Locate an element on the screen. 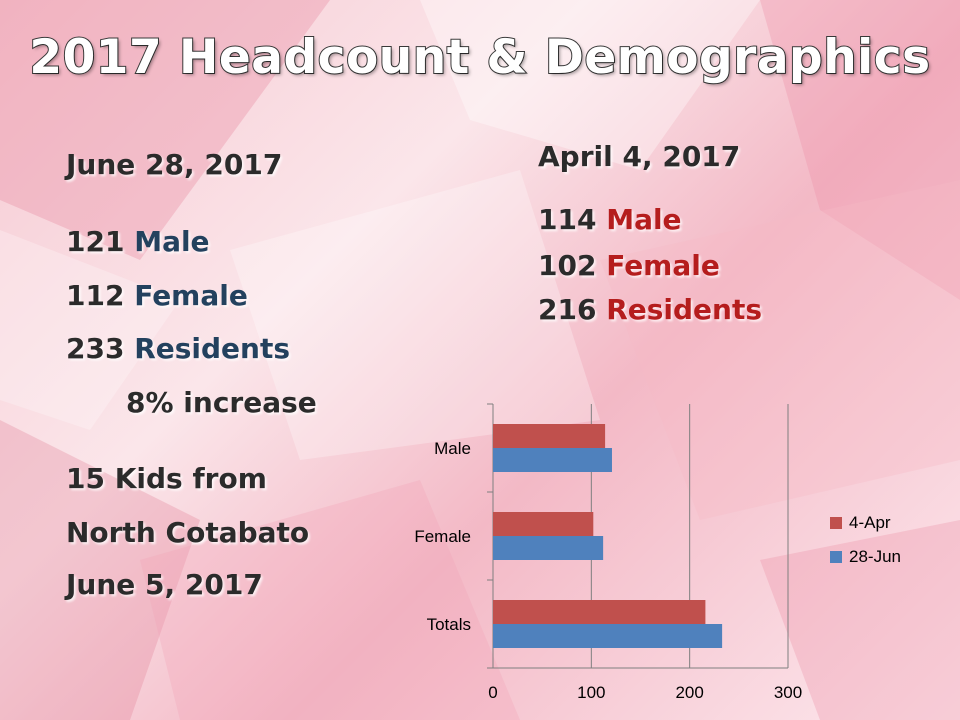 The image size is (960, 720). june-residents-label: Residents is located at coordinates (212, 348).